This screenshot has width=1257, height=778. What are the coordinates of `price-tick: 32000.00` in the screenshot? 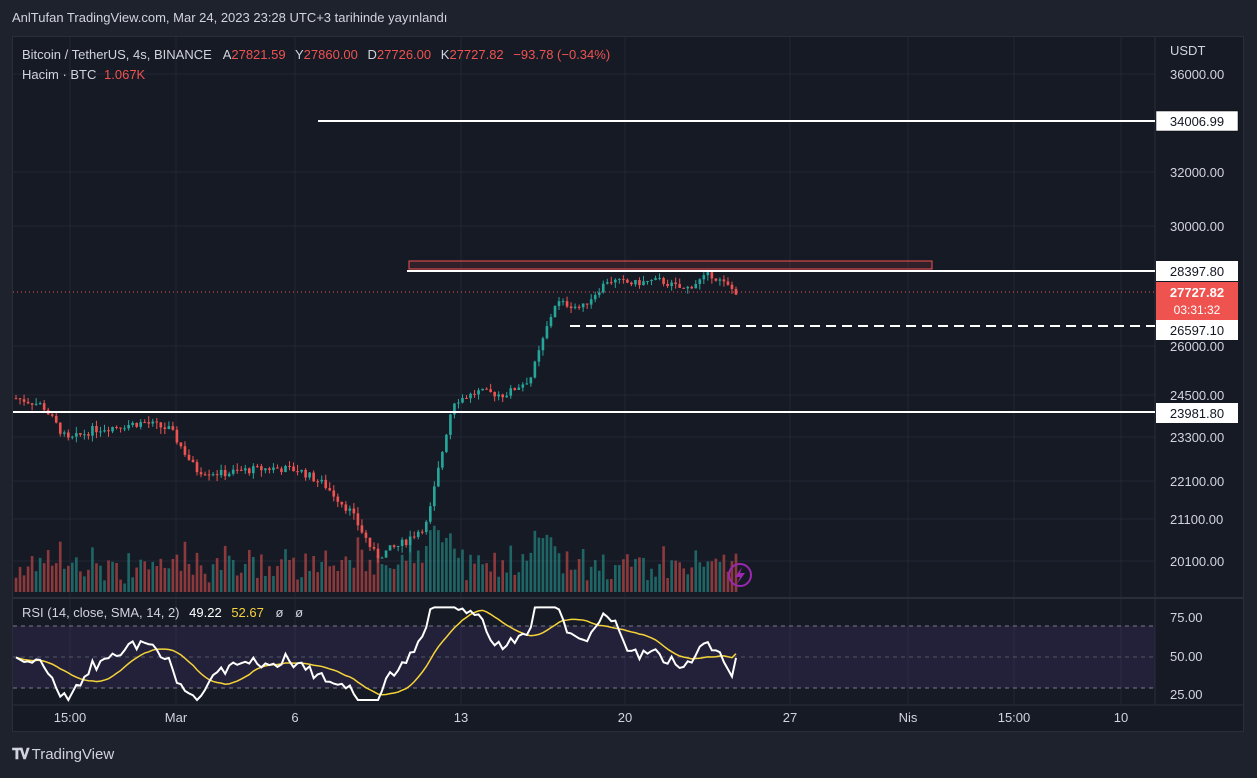 It's located at (1197, 172).